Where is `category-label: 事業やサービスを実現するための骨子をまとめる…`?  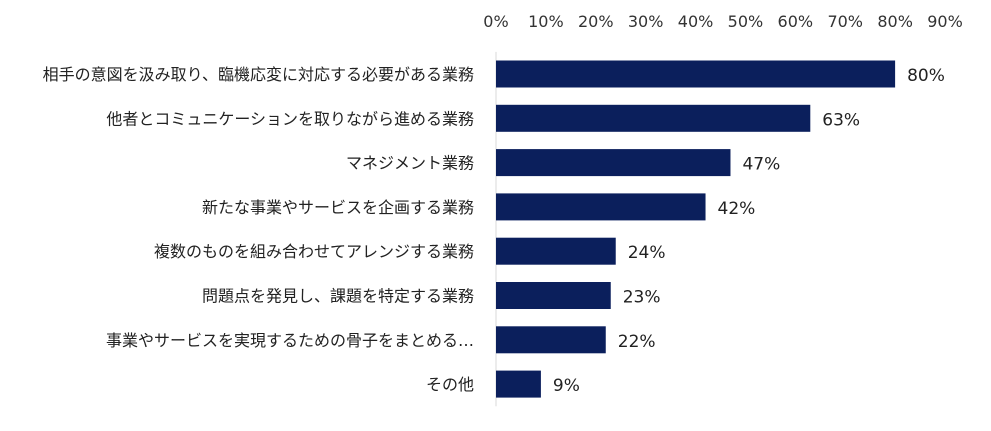
category-label: 事業やサービスを実現するための骨子をまとめる… is located at coordinates (290, 340).